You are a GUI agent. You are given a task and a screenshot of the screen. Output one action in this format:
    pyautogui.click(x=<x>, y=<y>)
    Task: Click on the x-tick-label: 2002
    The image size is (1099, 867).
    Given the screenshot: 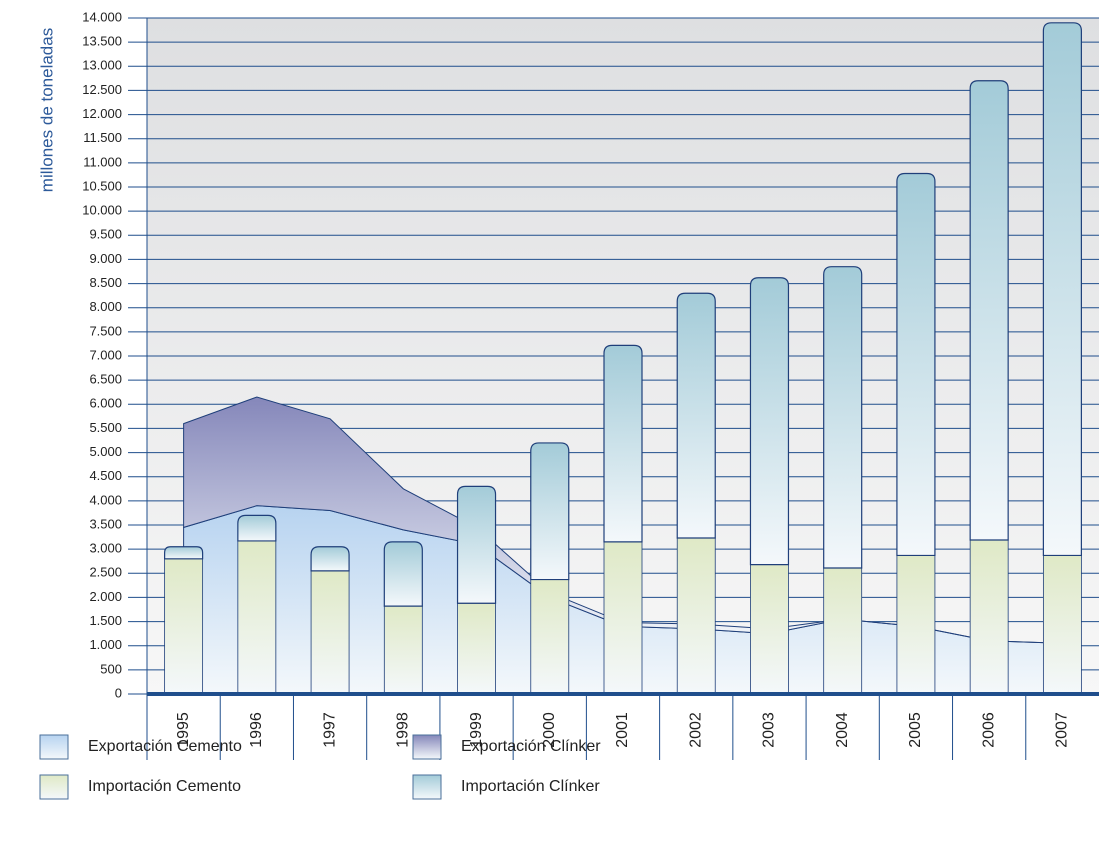 What is the action you would take?
    pyautogui.click(x=695, y=730)
    